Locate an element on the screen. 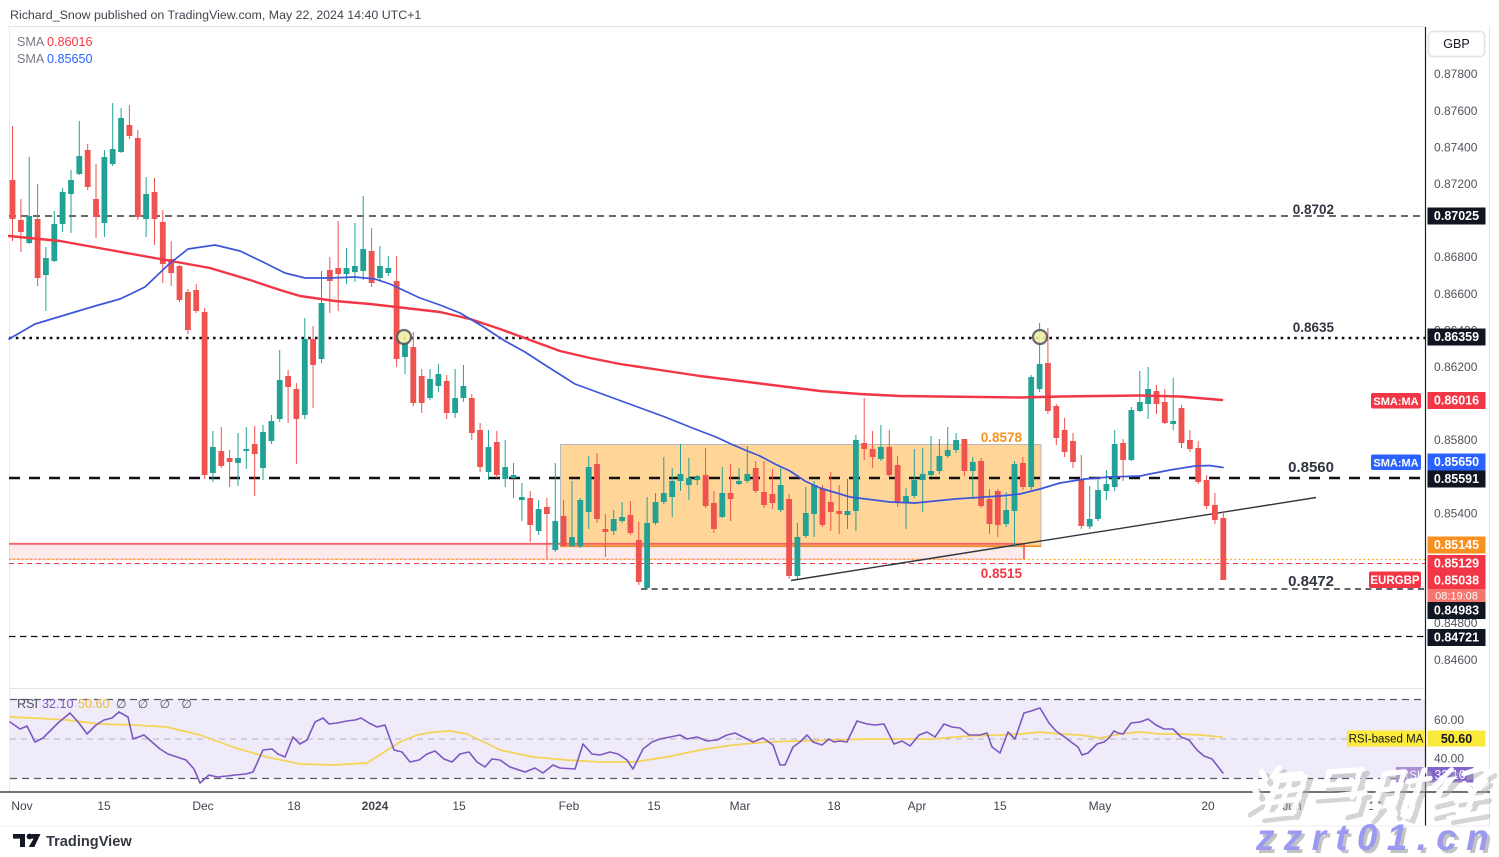 The height and width of the screenshot is (857, 1499). svg-text: 0.87800 is located at coordinates (1456, 74).